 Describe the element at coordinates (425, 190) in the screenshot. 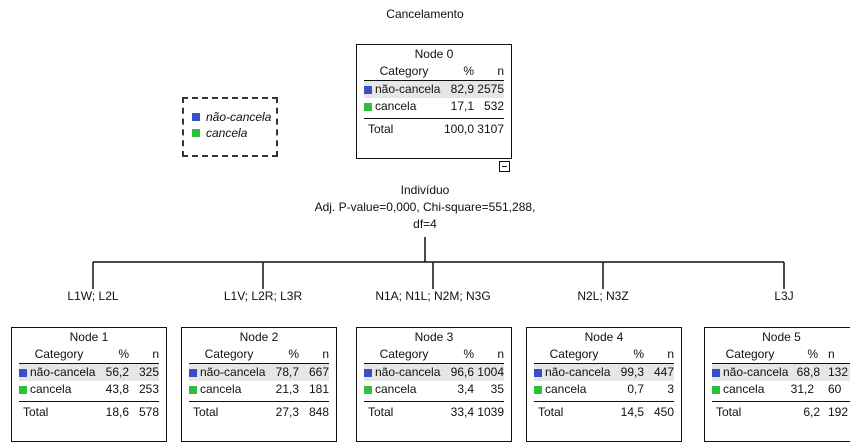

I see `split-variable: Indivíduo` at that location.